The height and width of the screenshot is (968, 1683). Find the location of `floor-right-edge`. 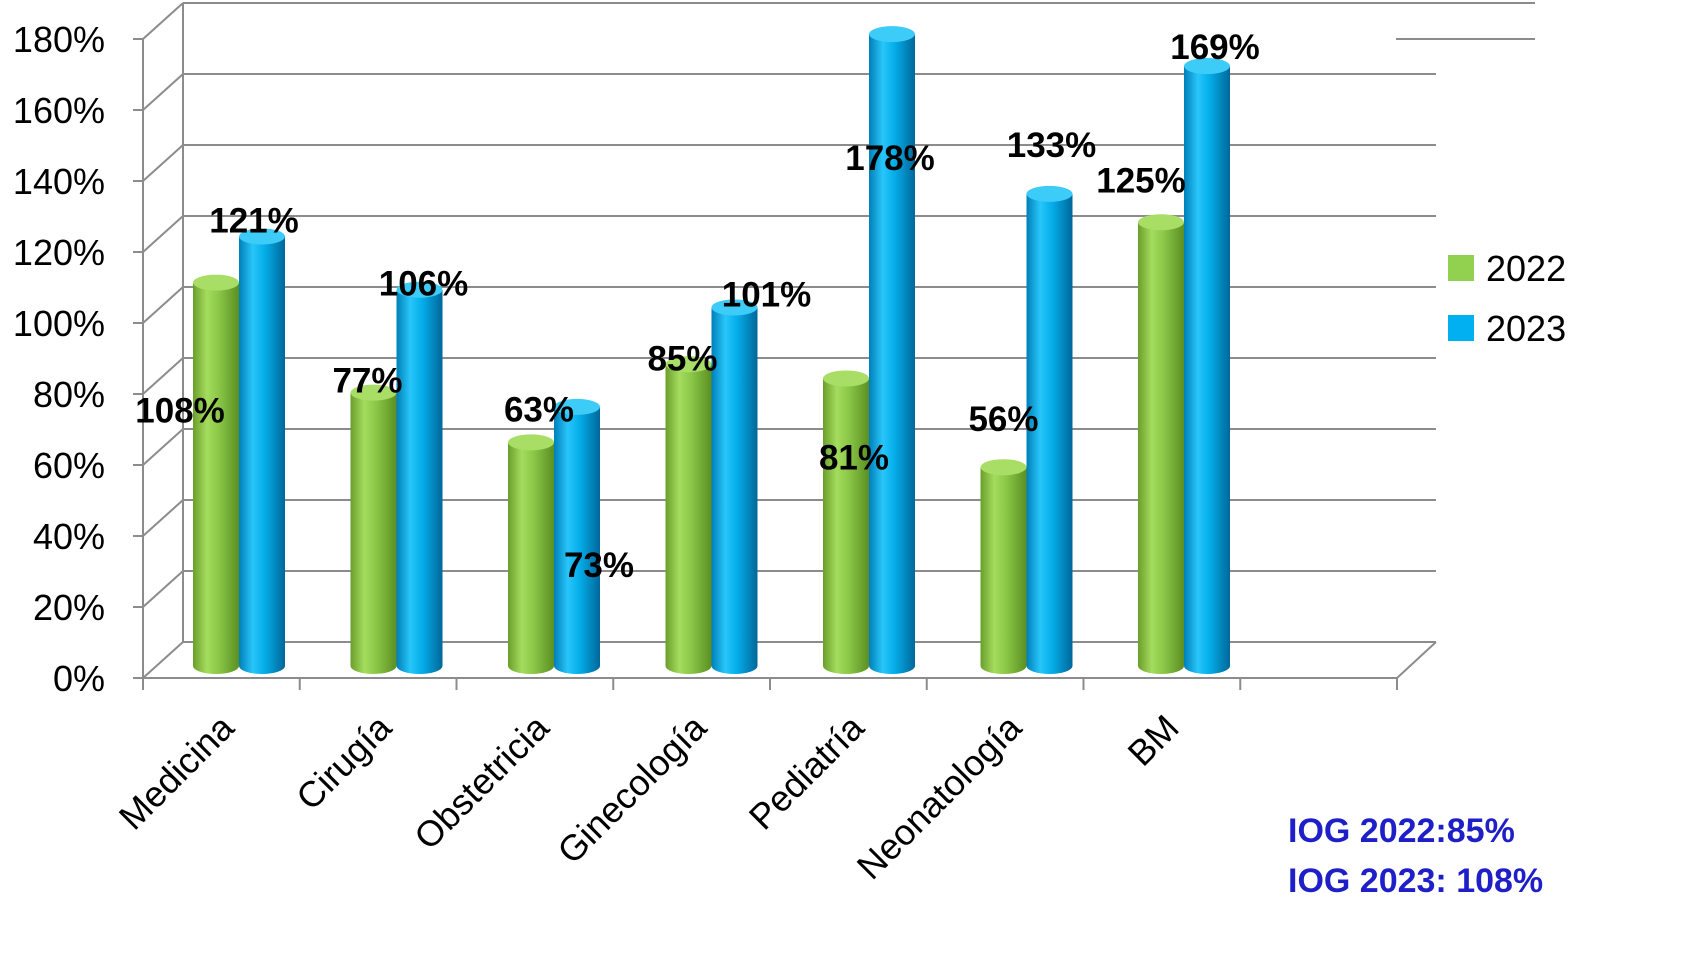

floor-right-edge is located at coordinates (1416, 660).